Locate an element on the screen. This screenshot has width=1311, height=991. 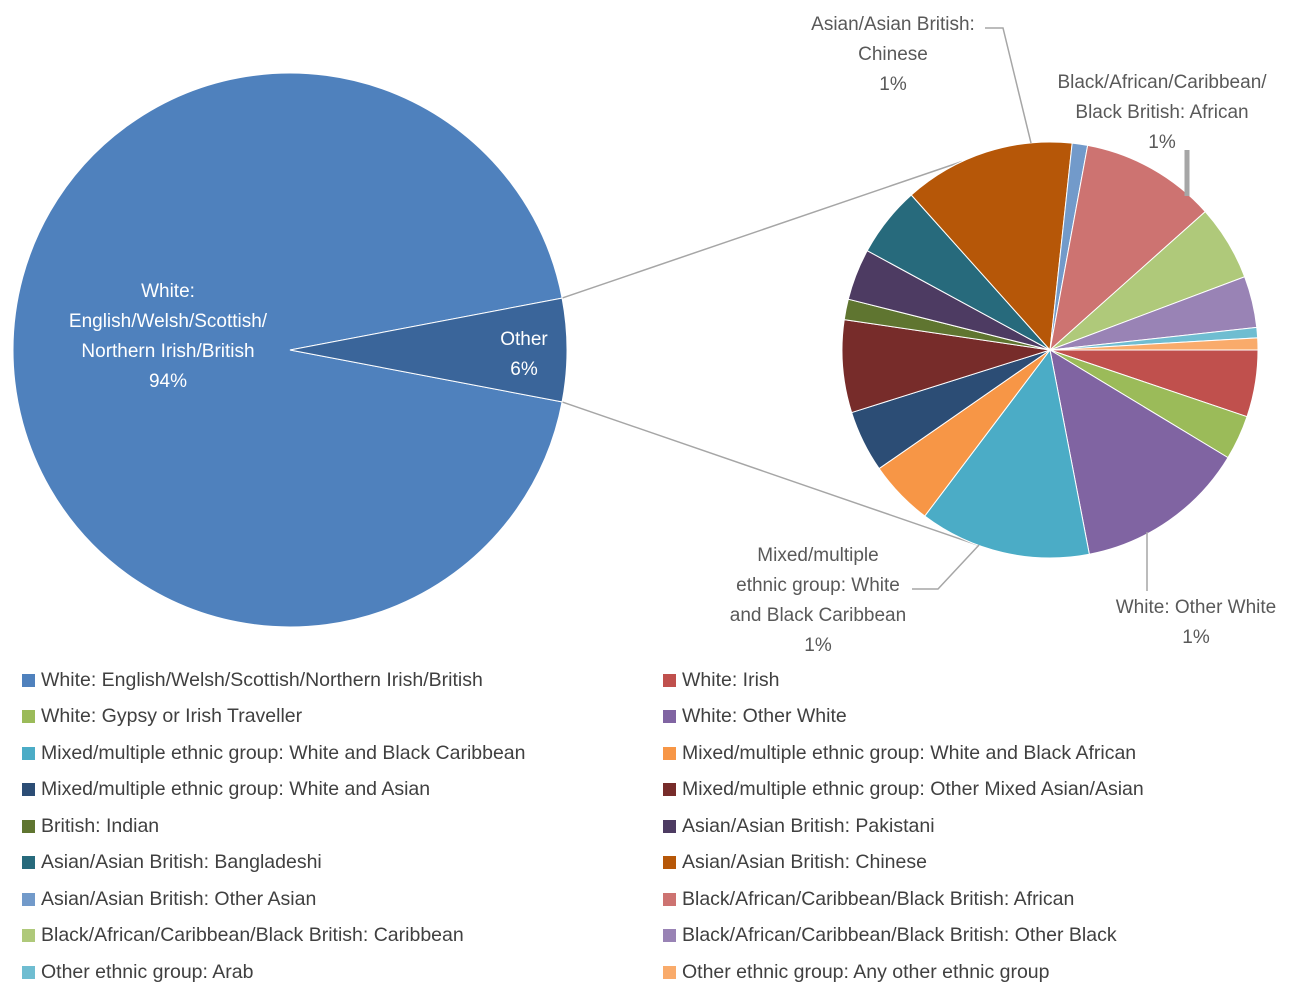
leader-lines is located at coordinates (1051, 309).